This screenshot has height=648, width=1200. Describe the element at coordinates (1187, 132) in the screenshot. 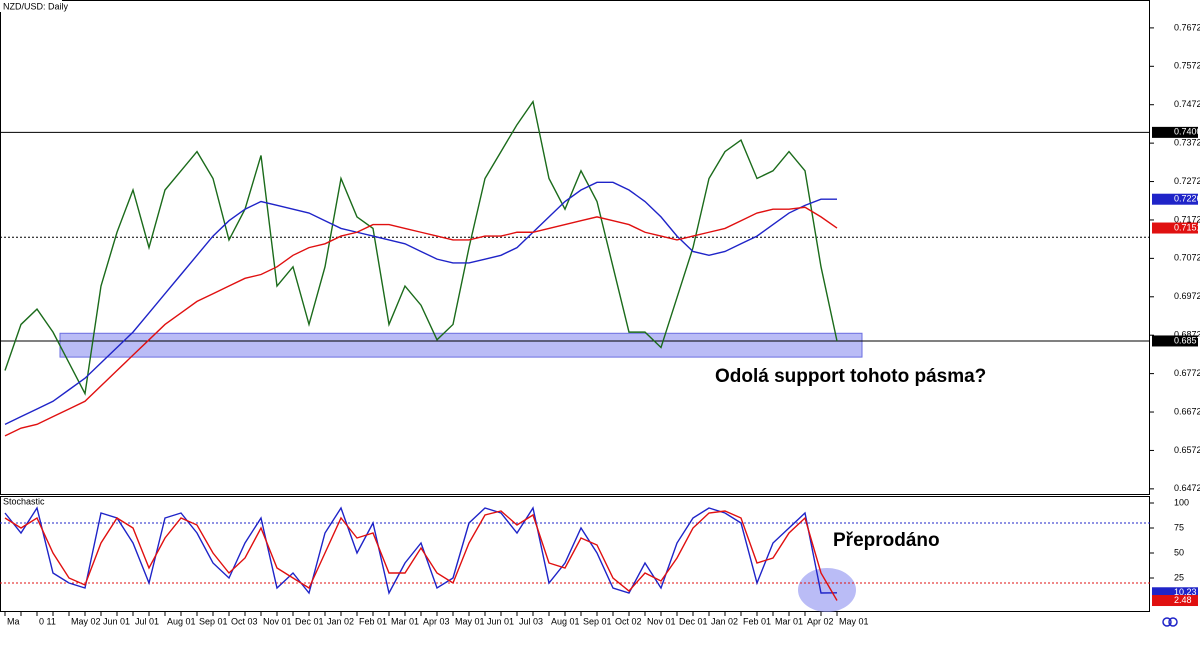

I see `price-tag-label: 0.7400` at that location.